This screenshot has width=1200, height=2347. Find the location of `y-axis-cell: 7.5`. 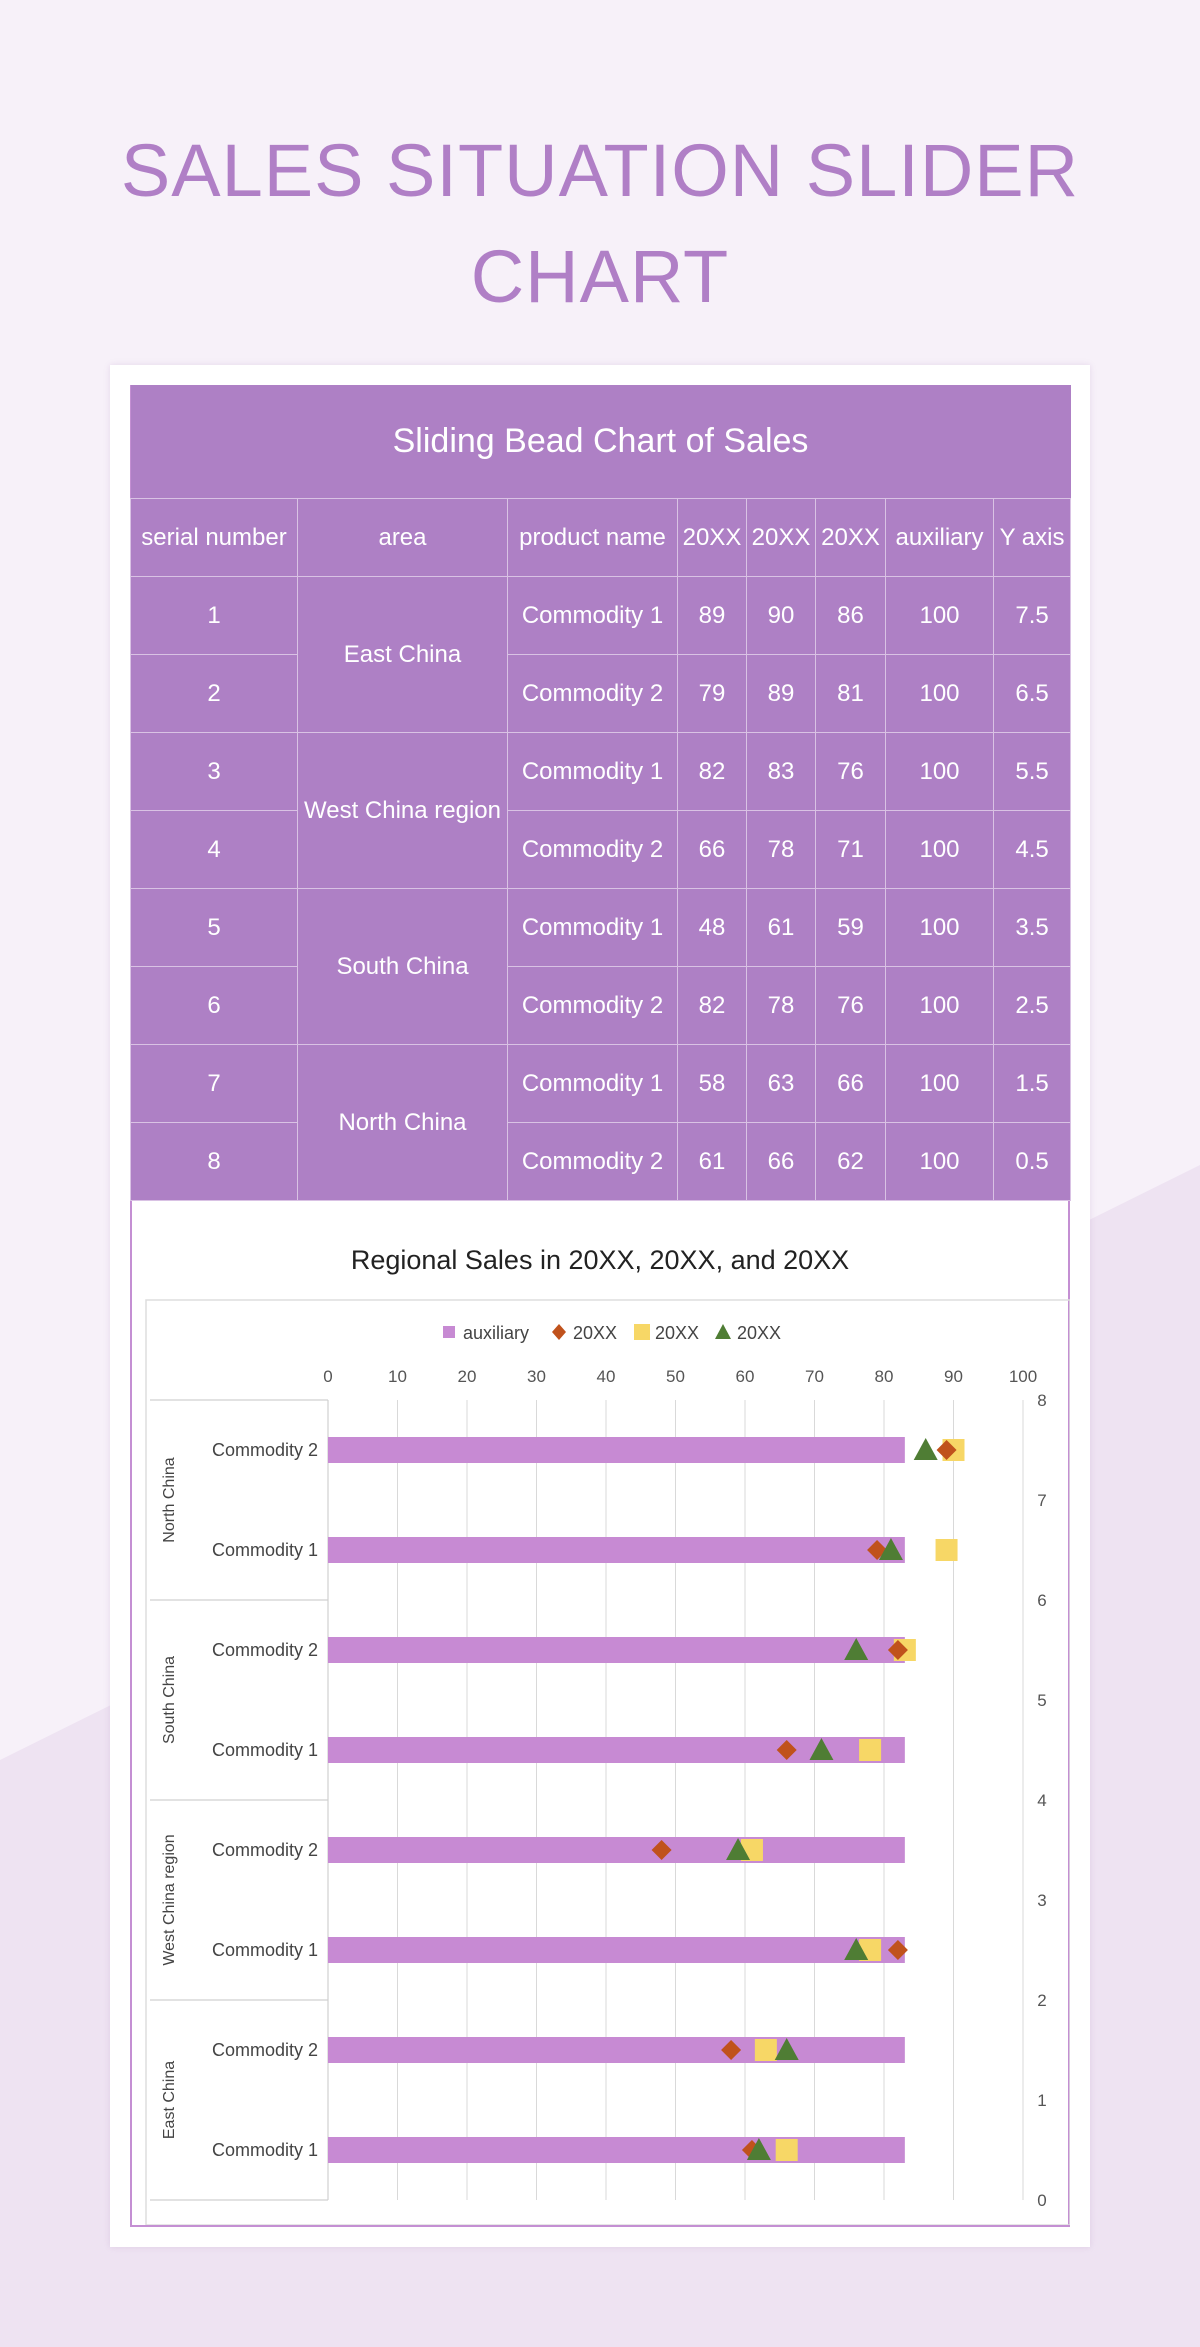

y-axis-cell: 7.5 is located at coordinates (1032, 615).